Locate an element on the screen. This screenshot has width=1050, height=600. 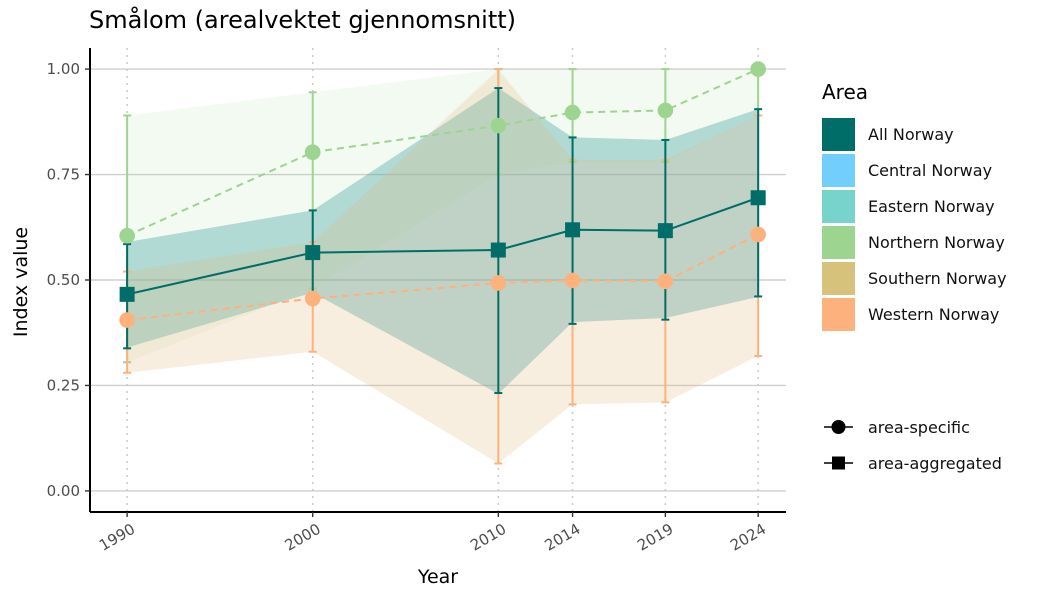
y-tick-label: 0.25 is located at coordinates (63, 385).